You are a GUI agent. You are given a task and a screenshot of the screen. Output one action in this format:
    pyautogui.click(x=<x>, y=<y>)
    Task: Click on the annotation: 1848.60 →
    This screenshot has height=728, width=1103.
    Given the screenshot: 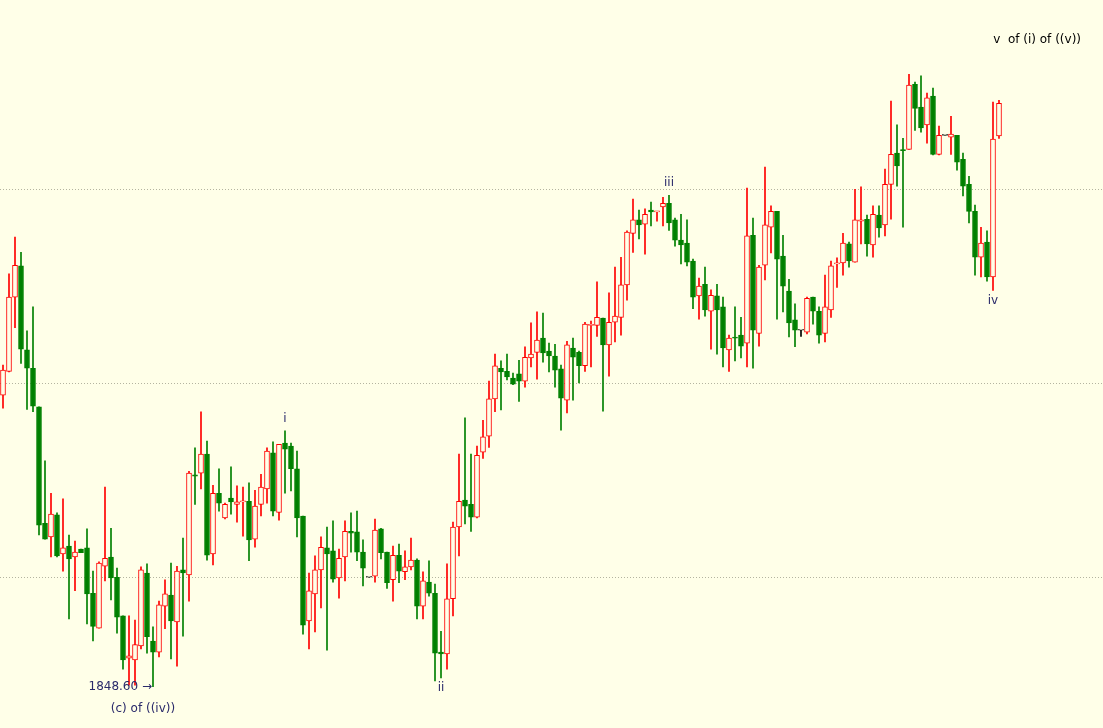 What is the action you would take?
    pyautogui.click(x=120, y=686)
    